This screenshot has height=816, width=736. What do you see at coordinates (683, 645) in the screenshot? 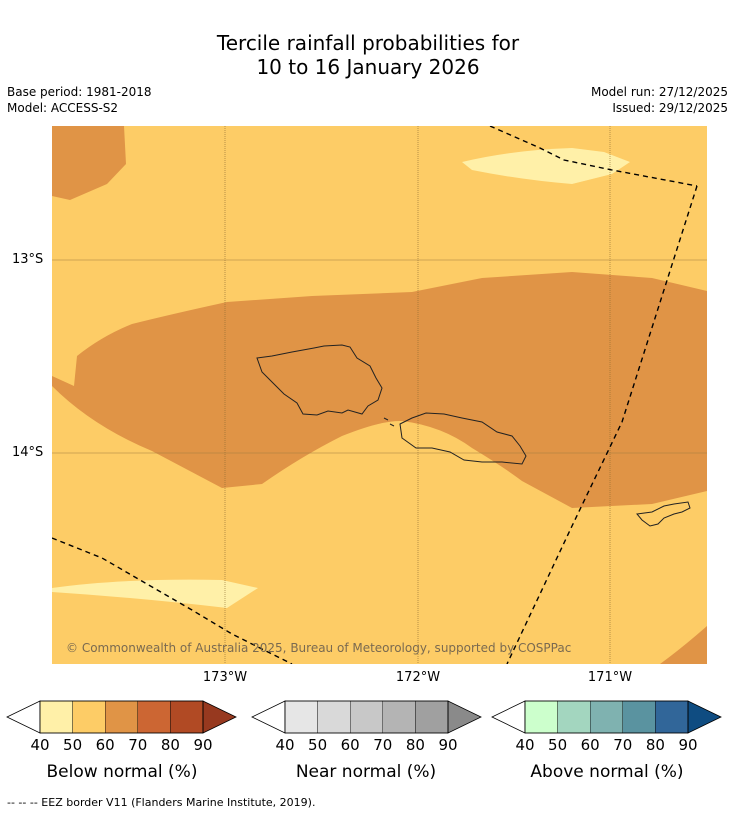
I see `region-below-60-70-southeast` at bounding box center [683, 645].